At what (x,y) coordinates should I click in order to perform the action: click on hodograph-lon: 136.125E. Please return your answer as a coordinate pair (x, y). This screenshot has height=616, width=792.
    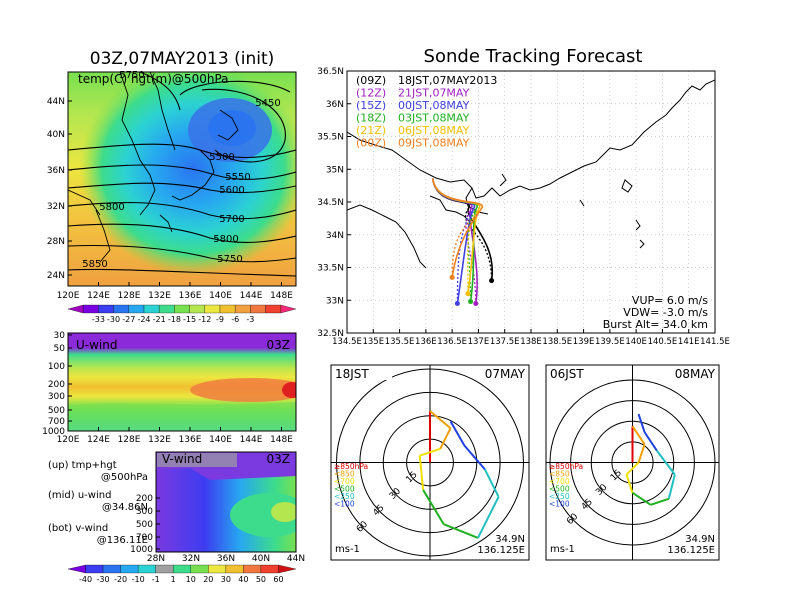
    Looking at the image, I should click on (691, 550).